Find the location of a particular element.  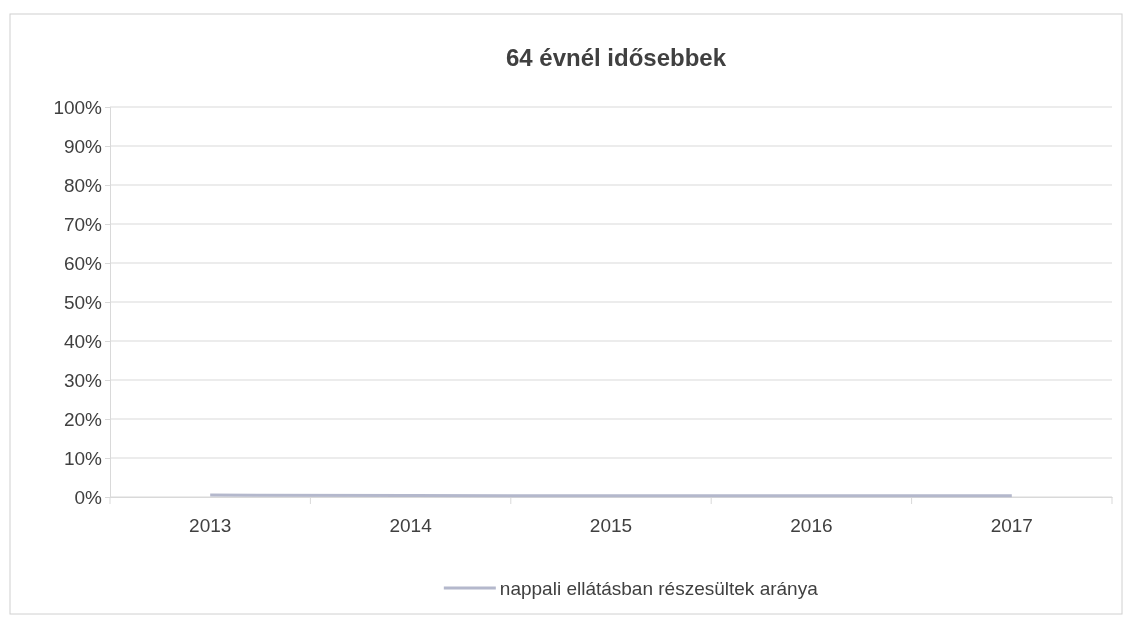

y-tick-label: 60% is located at coordinates (83, 263).